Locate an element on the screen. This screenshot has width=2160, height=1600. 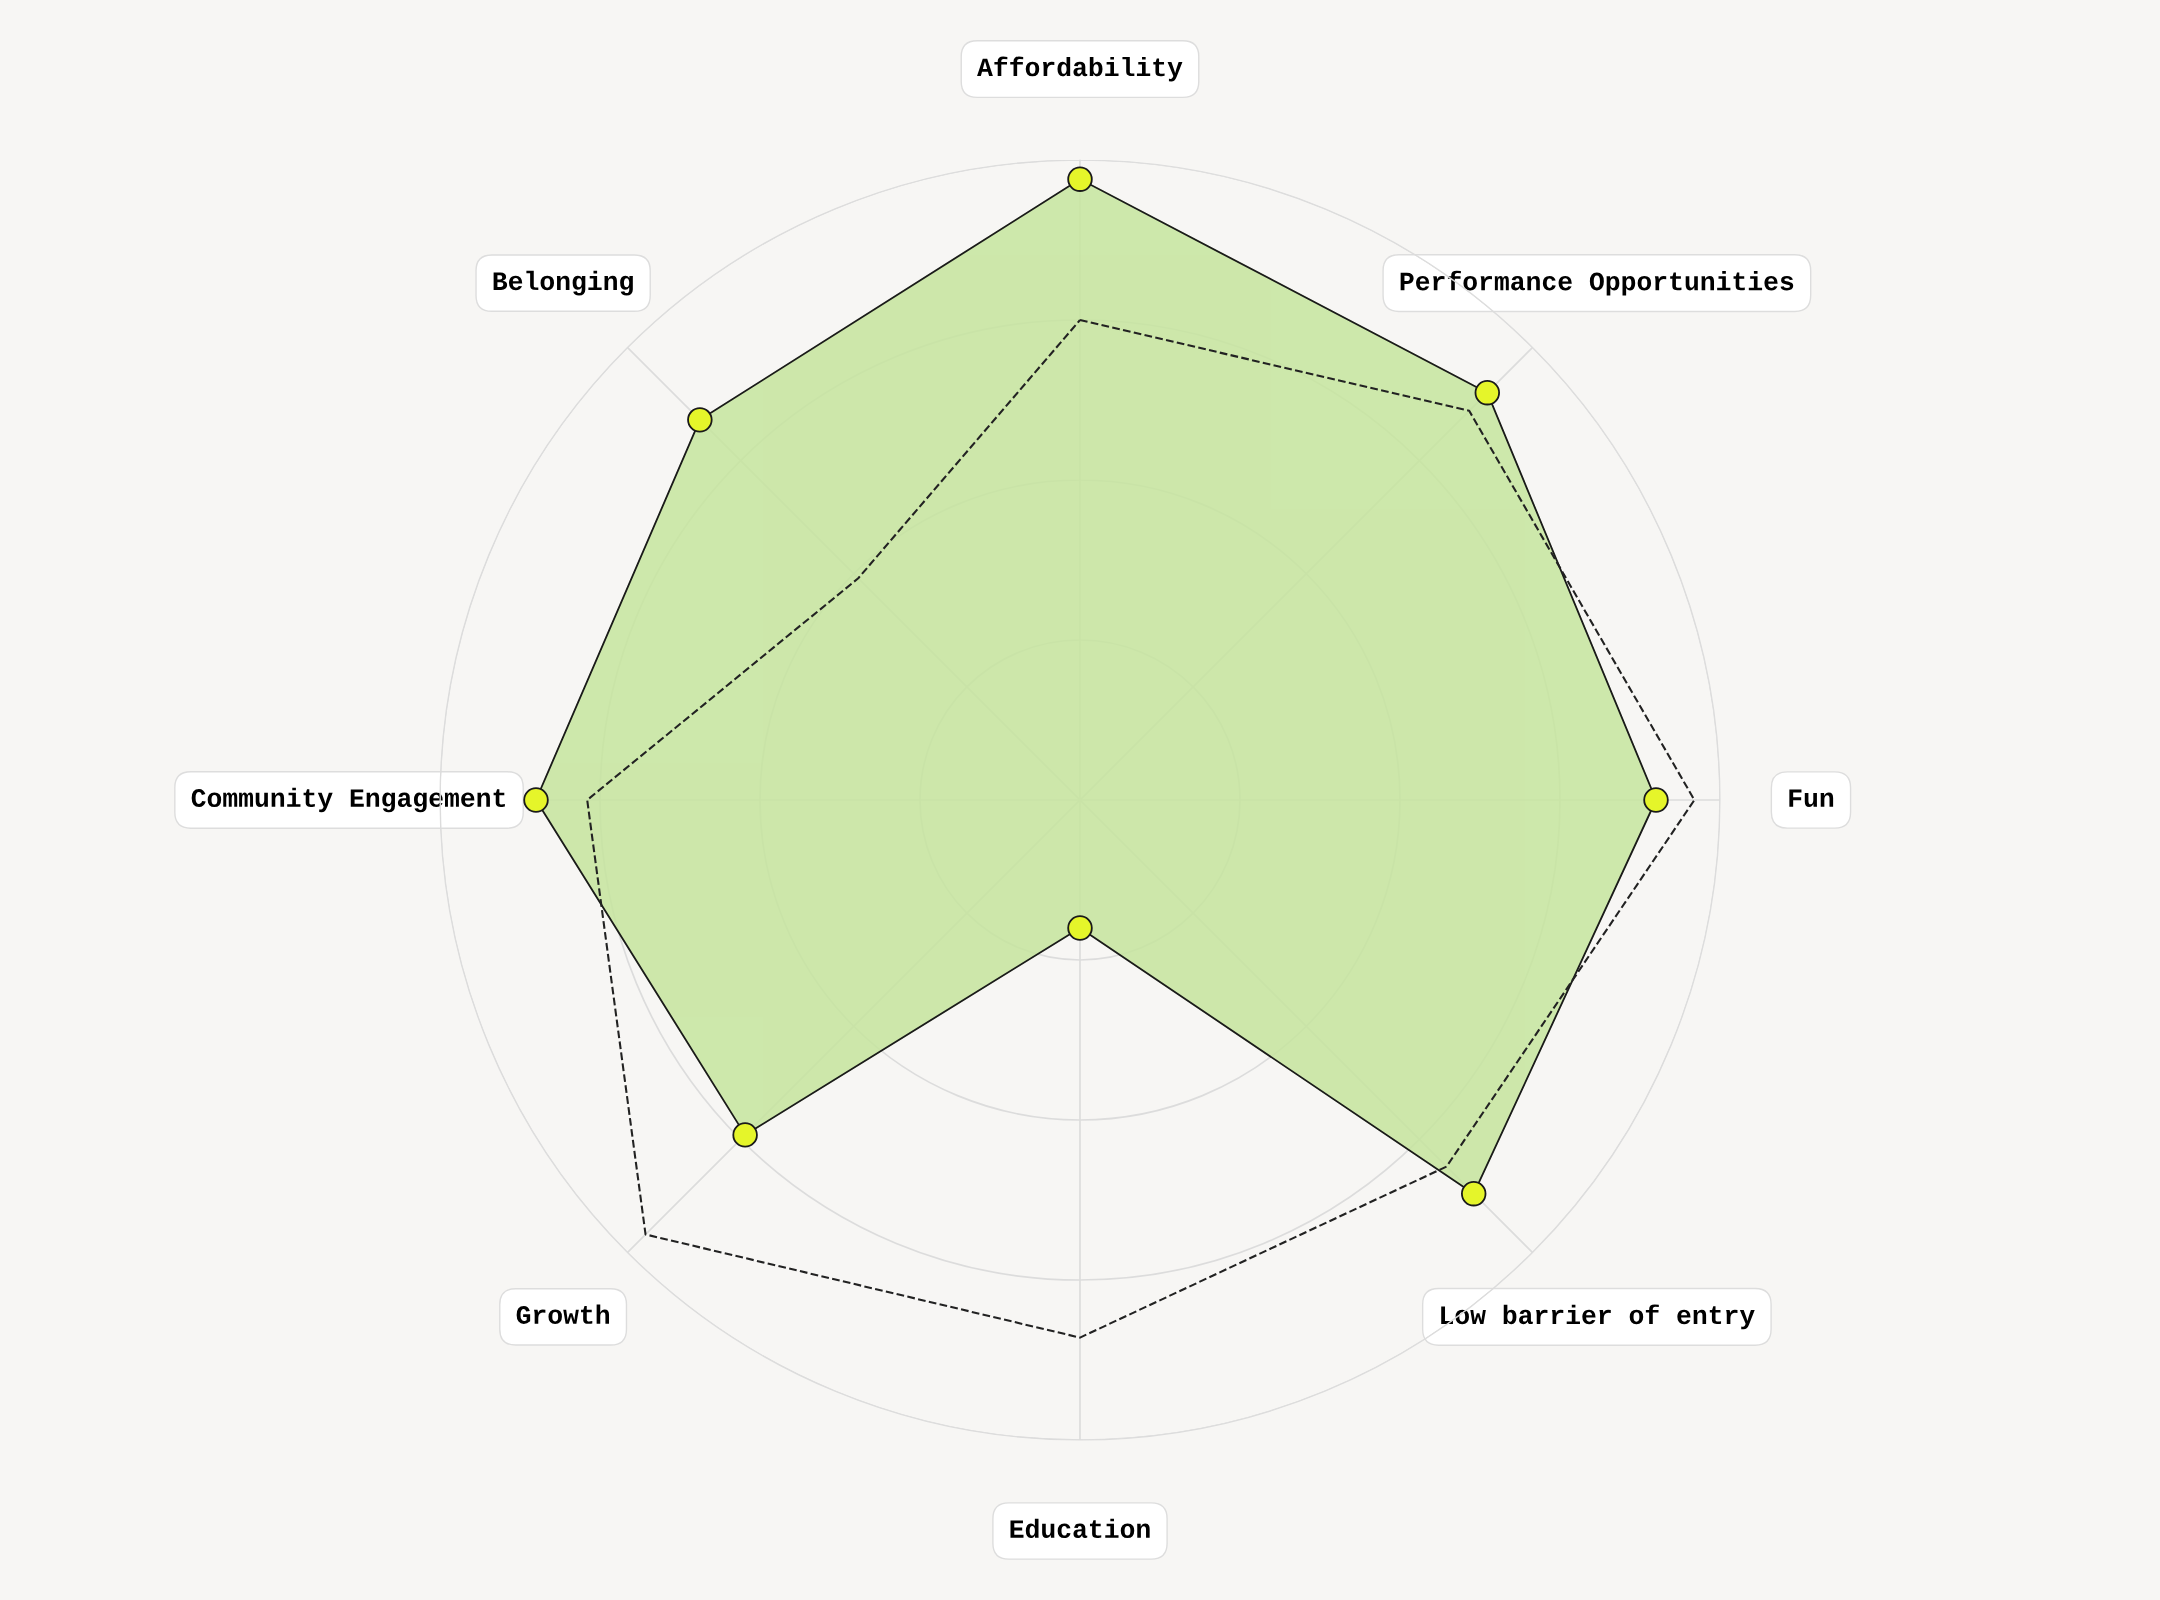
spoke-label: Growth is located at coordinates (563, 1314).